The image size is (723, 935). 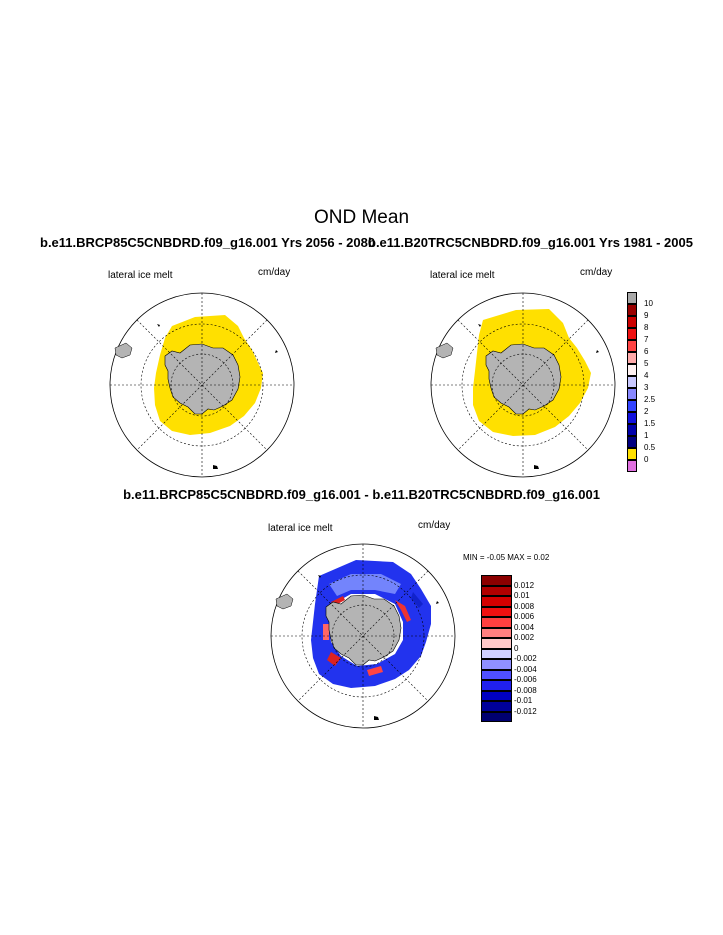 What do you see at coordinates (646, 351) in the screenshot?
I see `colorbar-tick-label: 6` at bounding box center [646, 351].